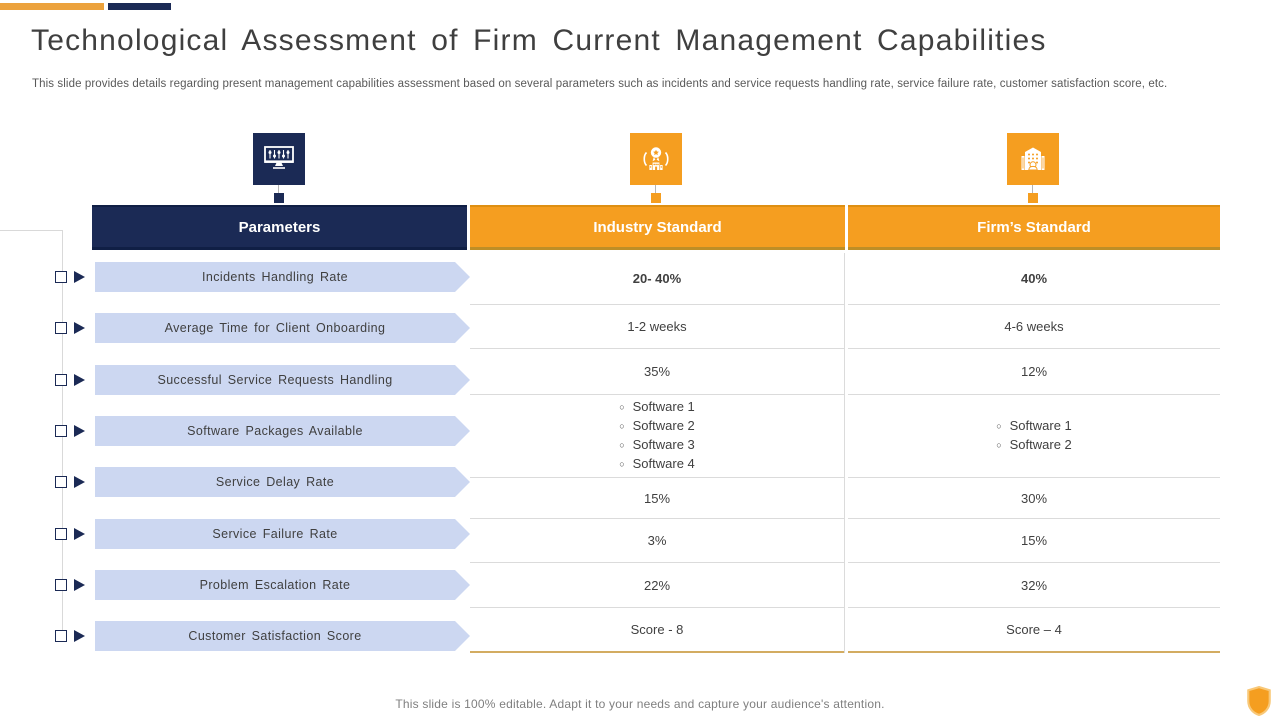  I want to click on software-label: Software 3, so click(663, 444).